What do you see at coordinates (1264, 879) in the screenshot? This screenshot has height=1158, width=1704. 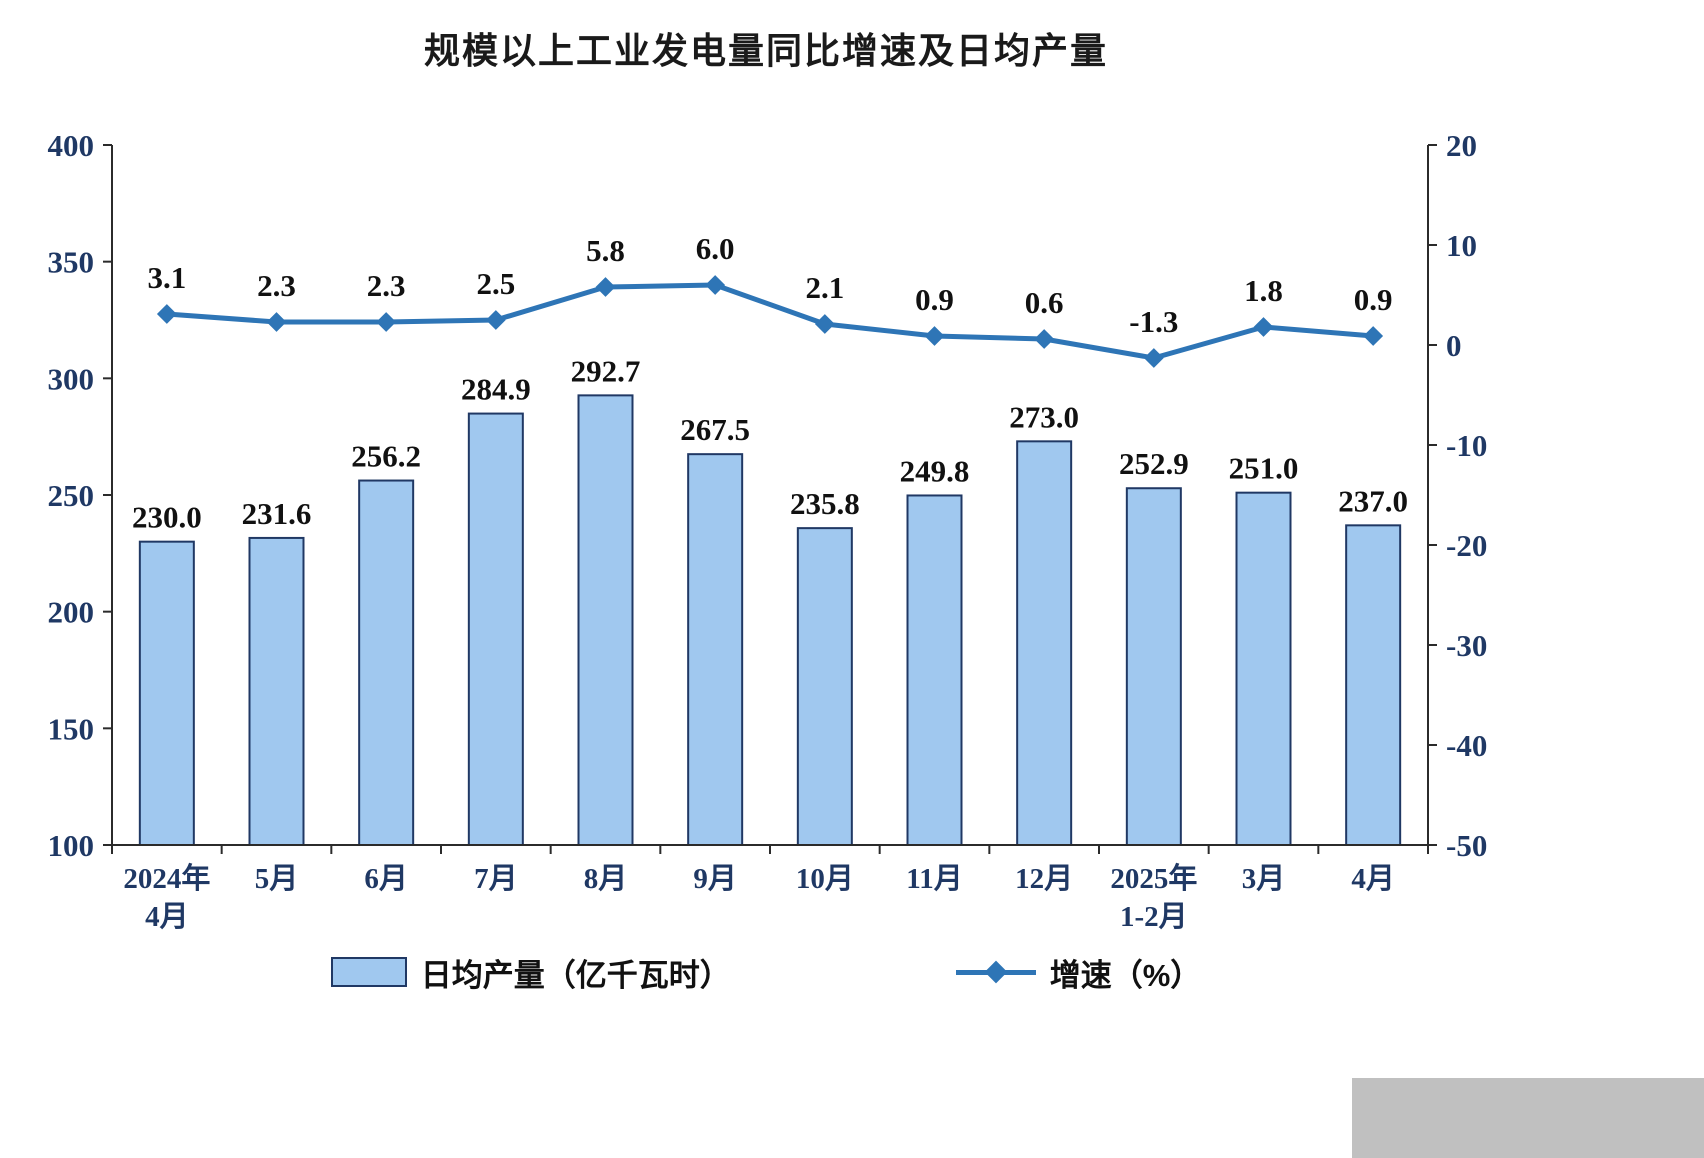 I see `x-axis-label: 3月` at bounding box center [1264, 879].